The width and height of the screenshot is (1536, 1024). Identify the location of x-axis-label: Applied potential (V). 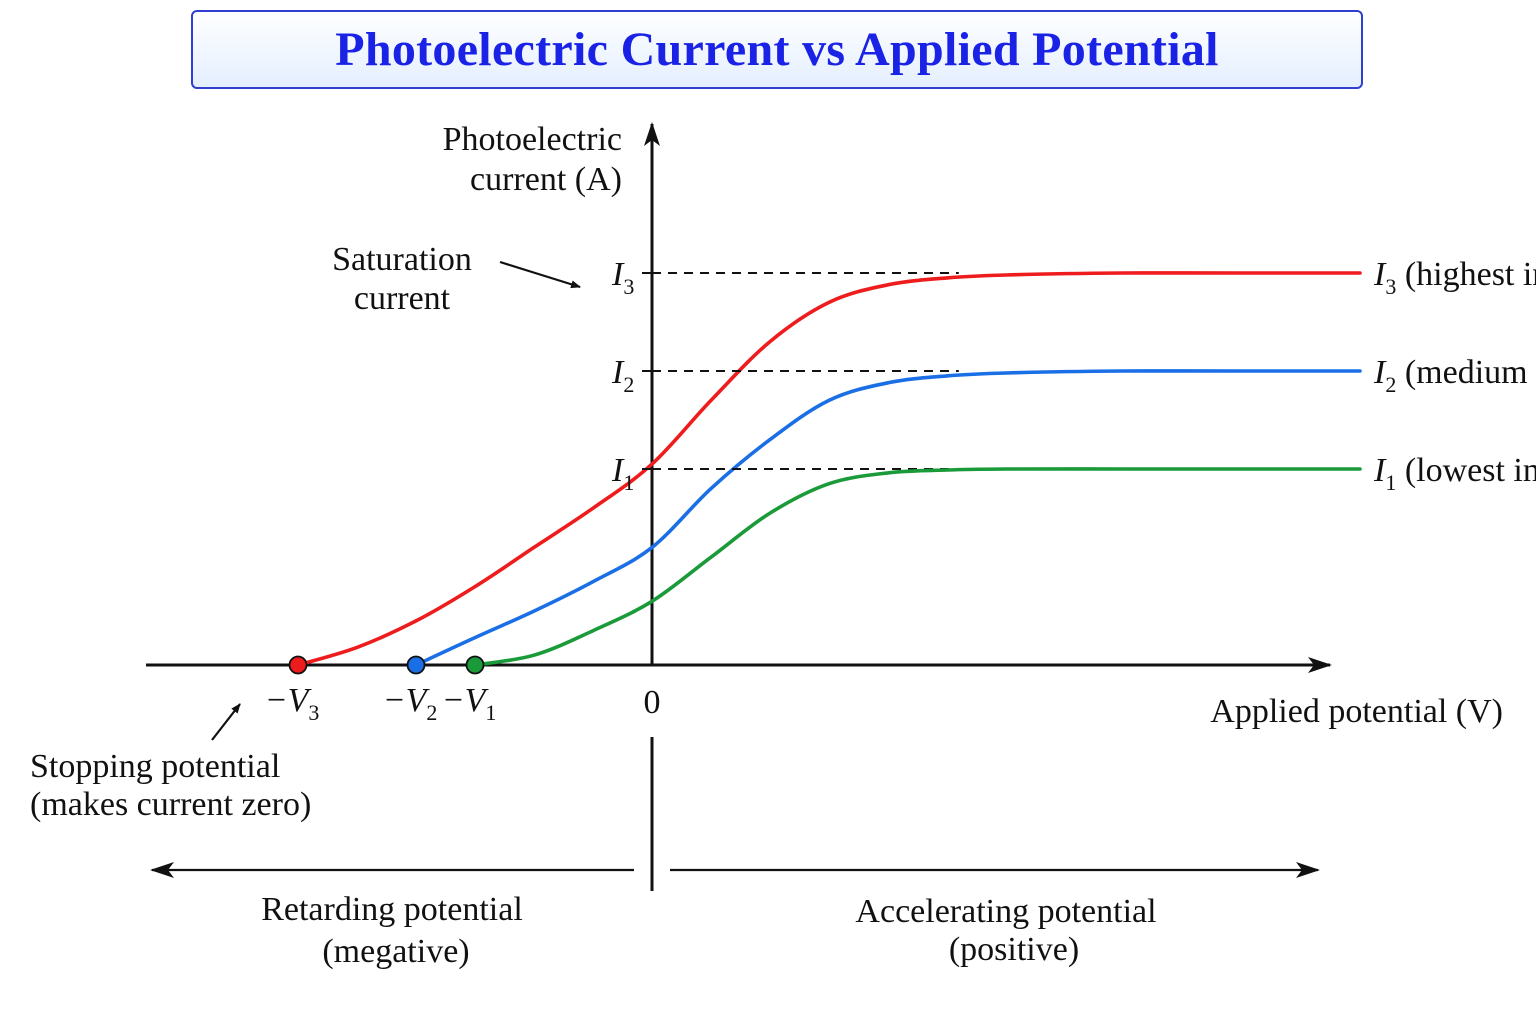
(1356, 711).